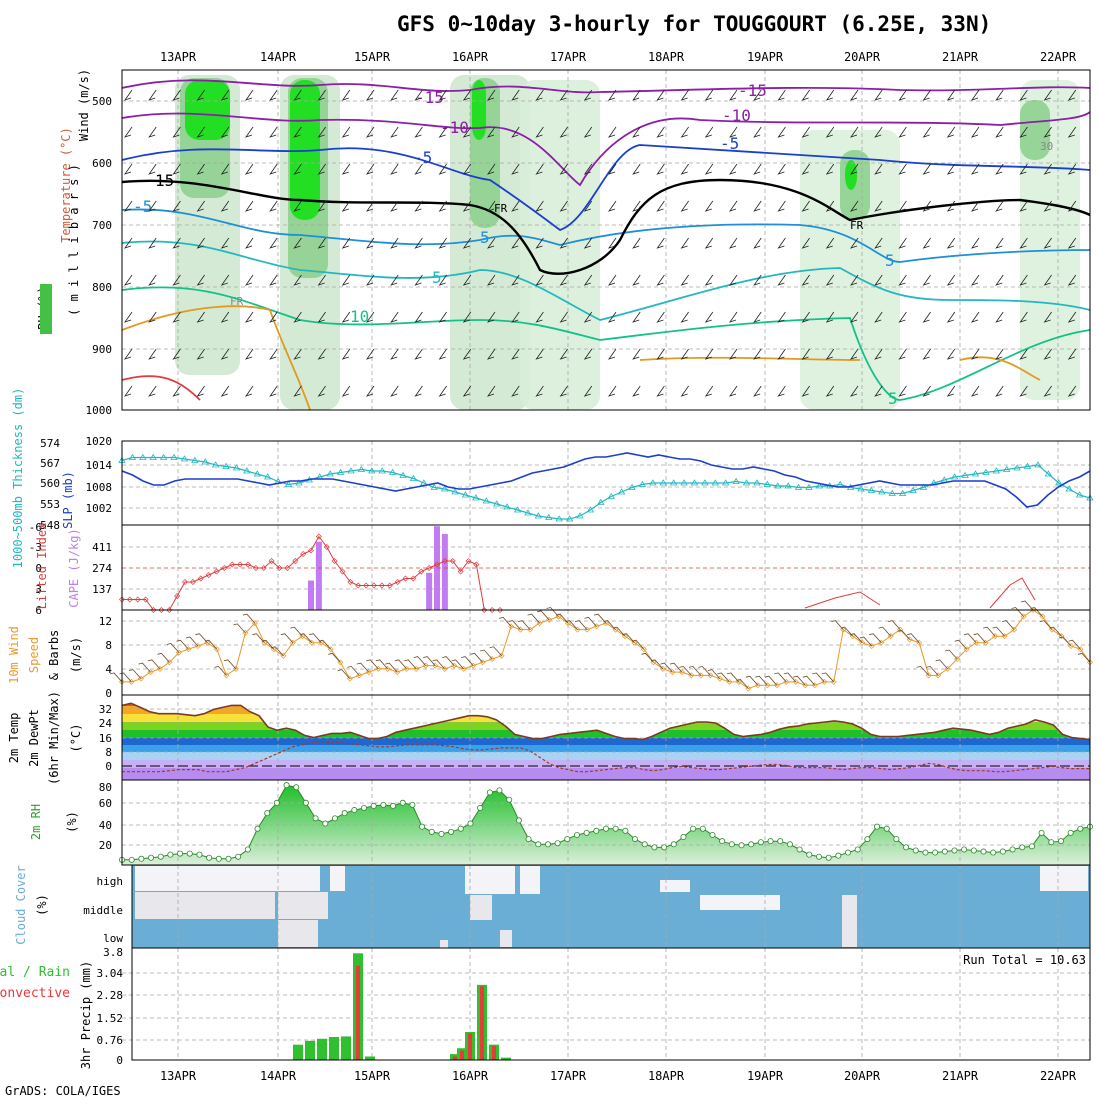 The width and height of the screenshot is (1100, 1100). Describe the element at coordinates (550, 650) in the screenshot. I see `wind10m-panel: 12 8 4 0 10m Wind Speed & Barbs (m/s)` at that location.